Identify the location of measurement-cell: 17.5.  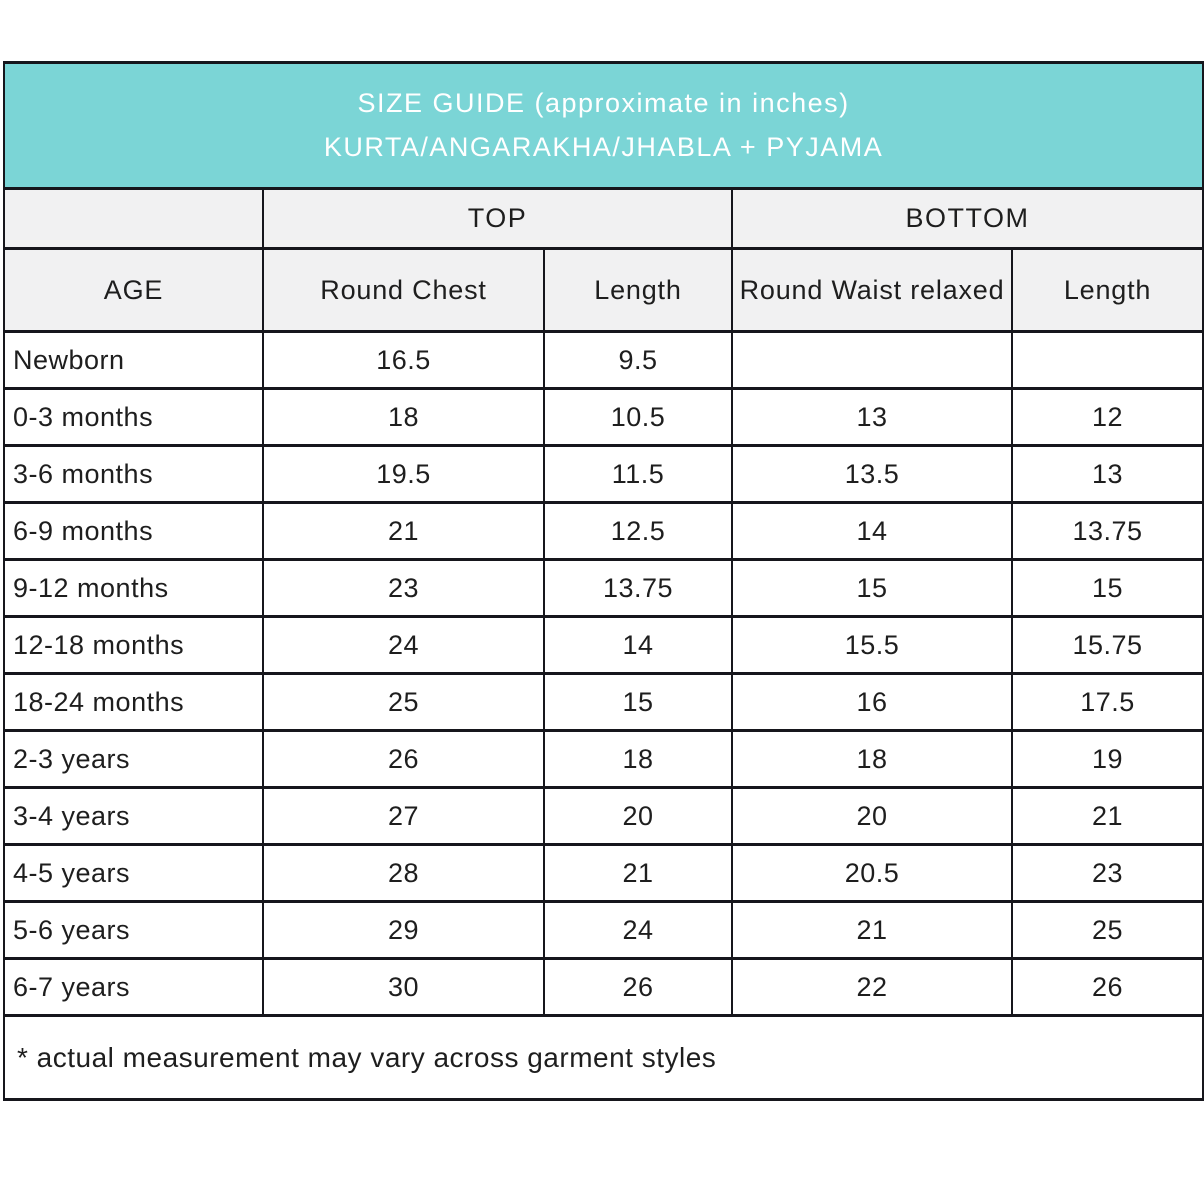
(1107, 702).